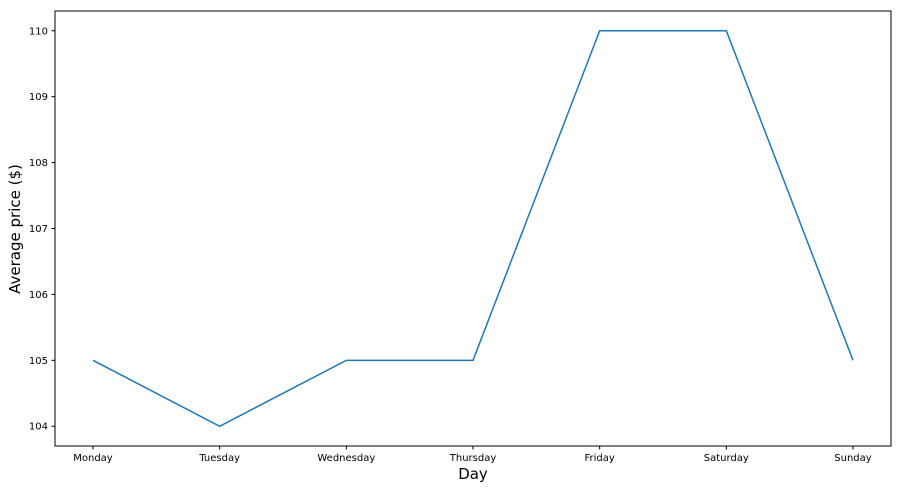 The image size is (911, 493). I want to click on y-tick-label: 104, so click(38, 427).